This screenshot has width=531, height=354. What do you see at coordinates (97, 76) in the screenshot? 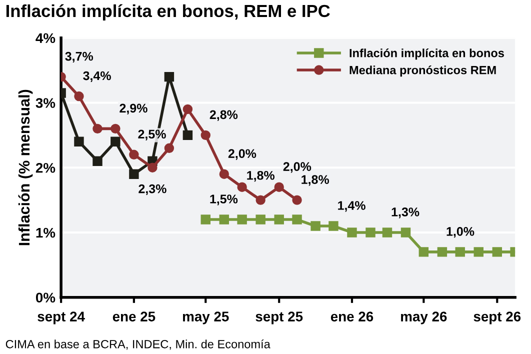
I see `annotation: 3,4%` at bounding box center [97, 76].